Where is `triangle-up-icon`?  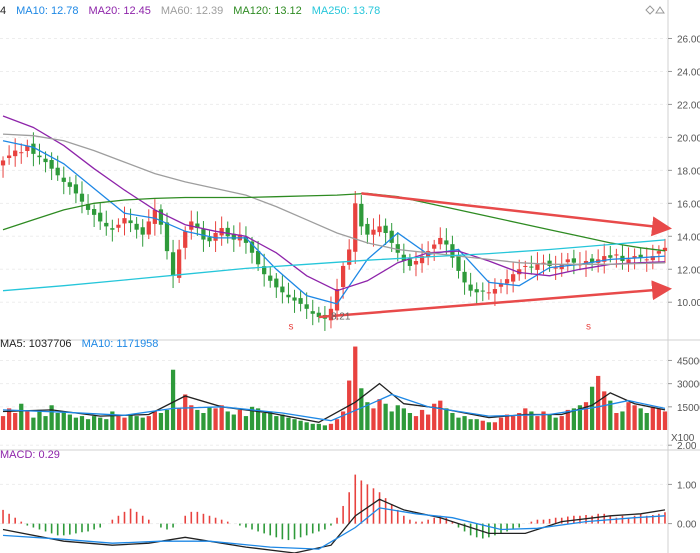
triangle-up-icon is located at coordinates (660, 10).